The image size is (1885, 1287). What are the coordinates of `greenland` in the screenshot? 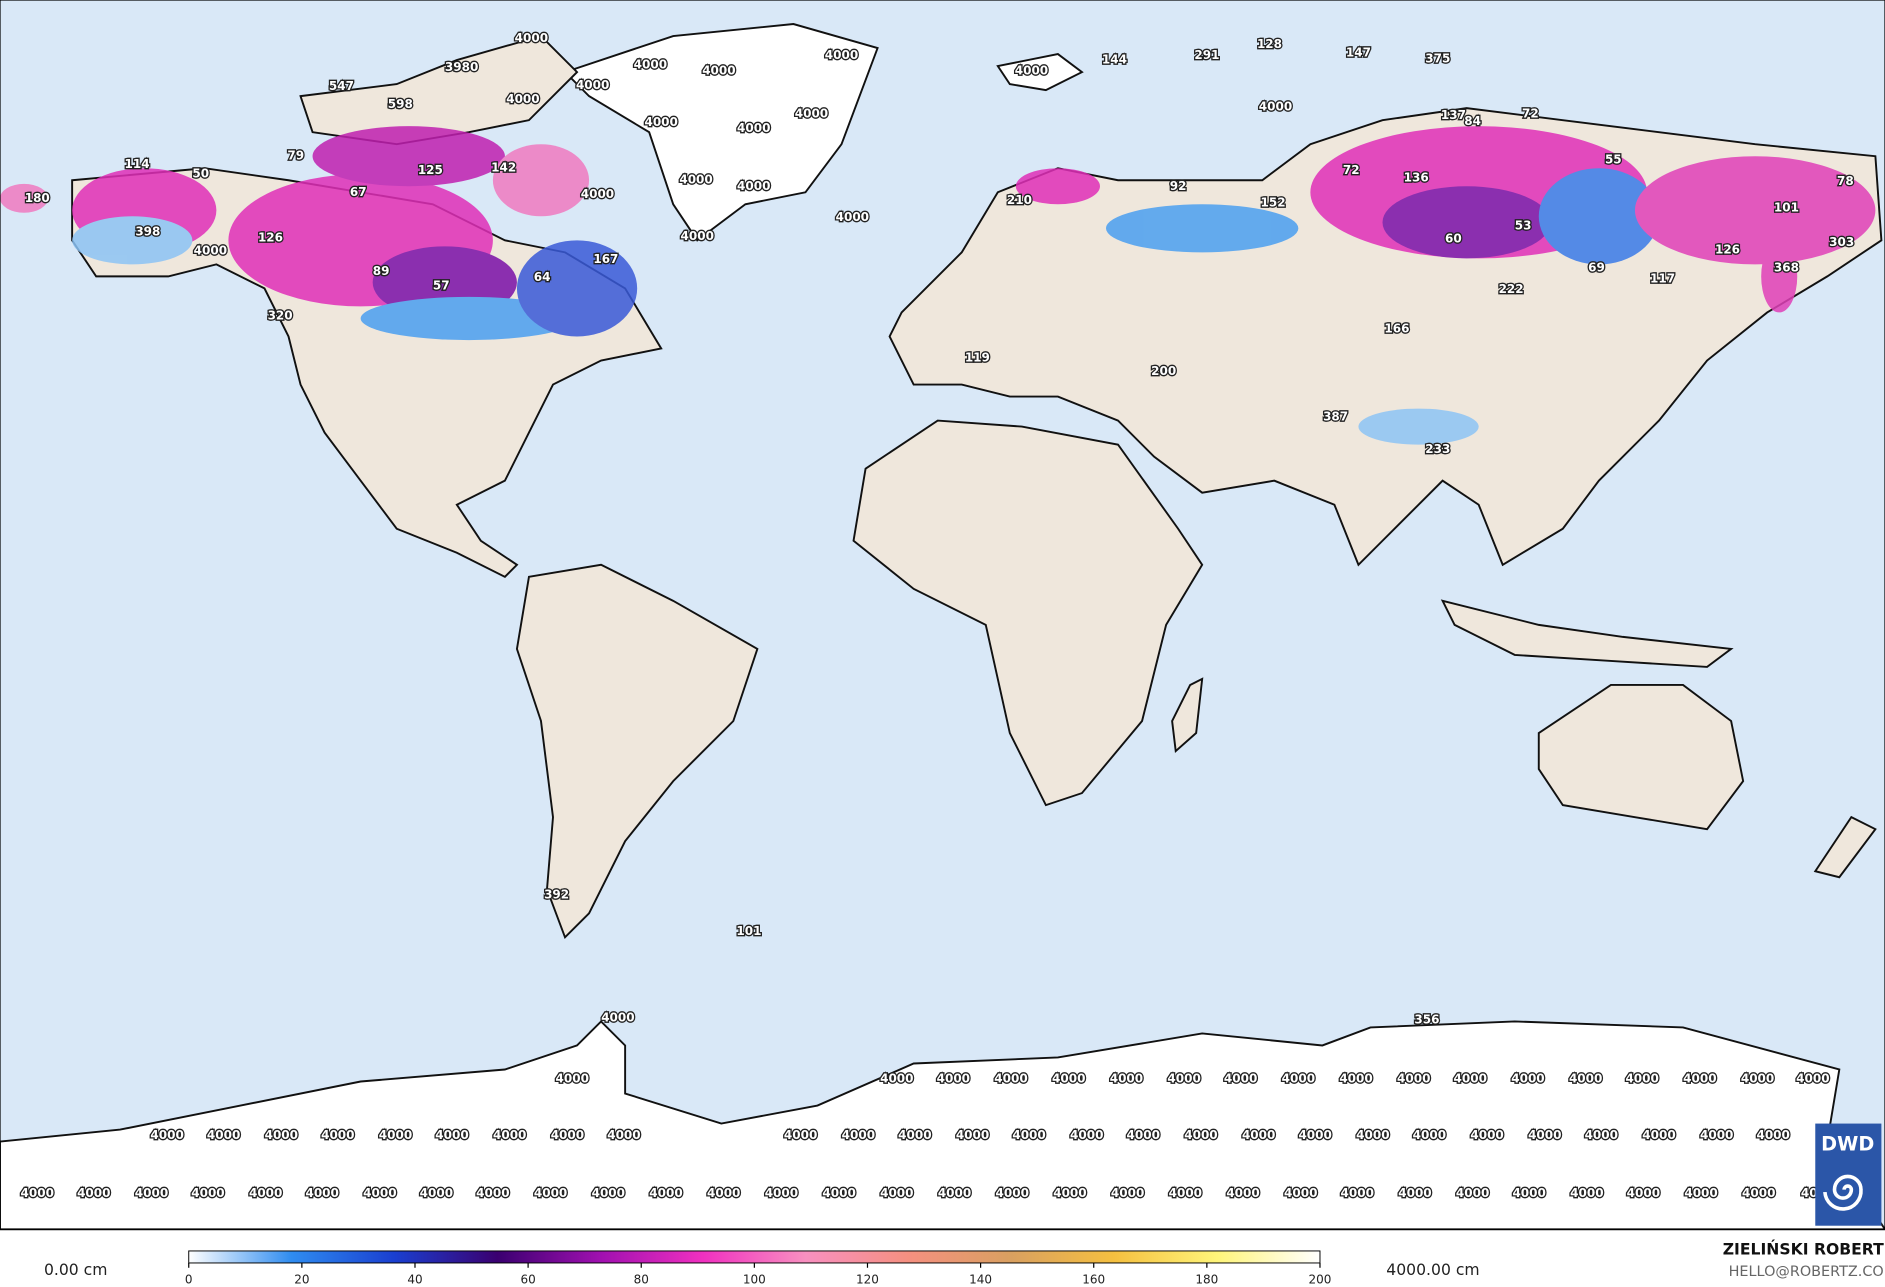 It's located at (721, 132).